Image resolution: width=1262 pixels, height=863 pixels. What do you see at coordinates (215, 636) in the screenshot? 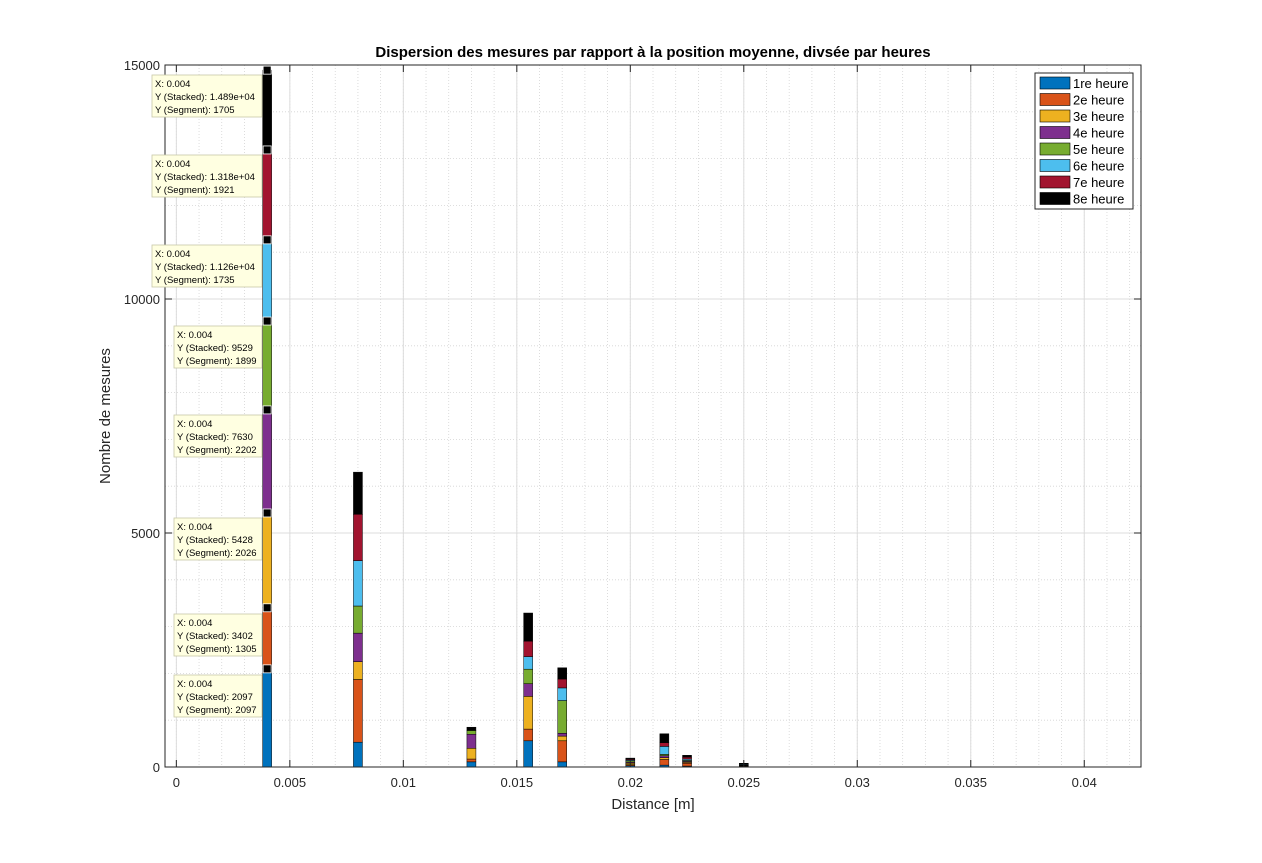
I see `datatip-line: Y (Stacked): 3402` at bounding box center [215, 636].